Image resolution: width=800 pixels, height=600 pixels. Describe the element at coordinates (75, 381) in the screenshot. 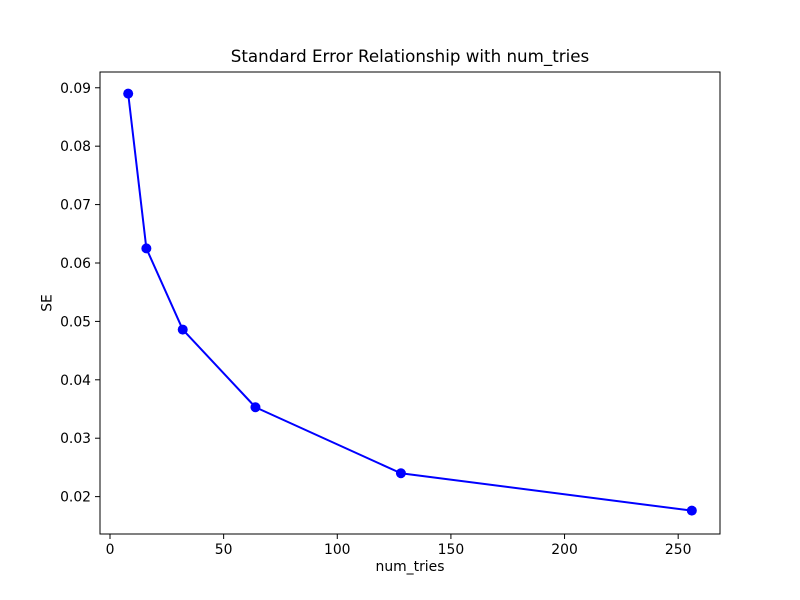

I see `y-tick-label: 0.04` at that location.